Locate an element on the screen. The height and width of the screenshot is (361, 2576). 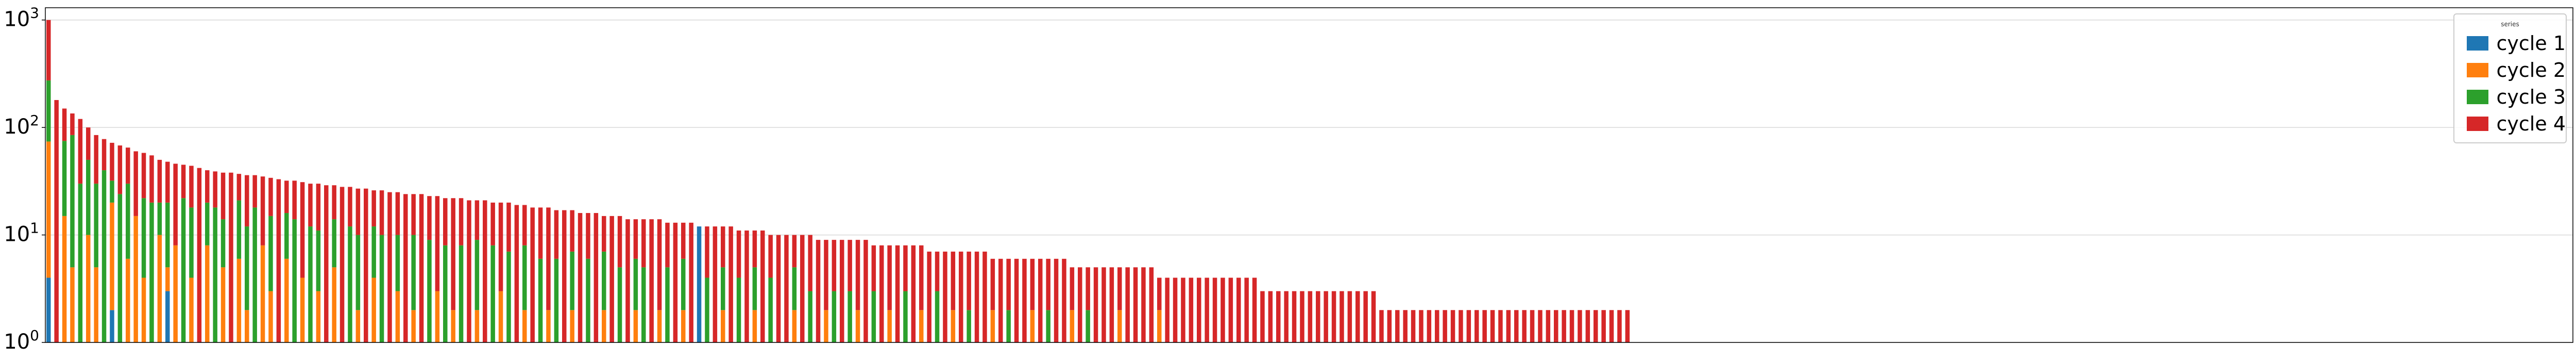
legend: series cycle 1 cycle 2 cycle 3 cycle 4 is located at coordinates (2510, 78).